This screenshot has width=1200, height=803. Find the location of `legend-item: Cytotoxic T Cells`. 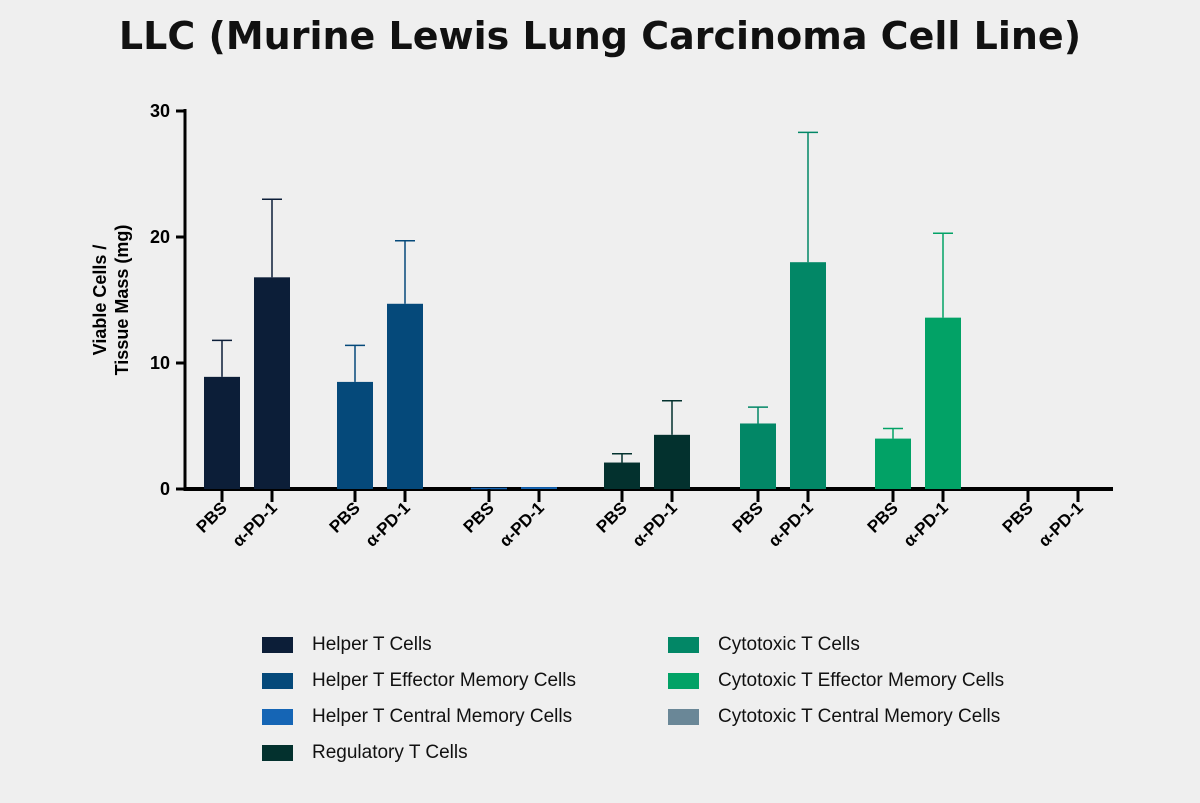

legend-item: Cytotoxic T Cells is located at coordinates (764, 645).